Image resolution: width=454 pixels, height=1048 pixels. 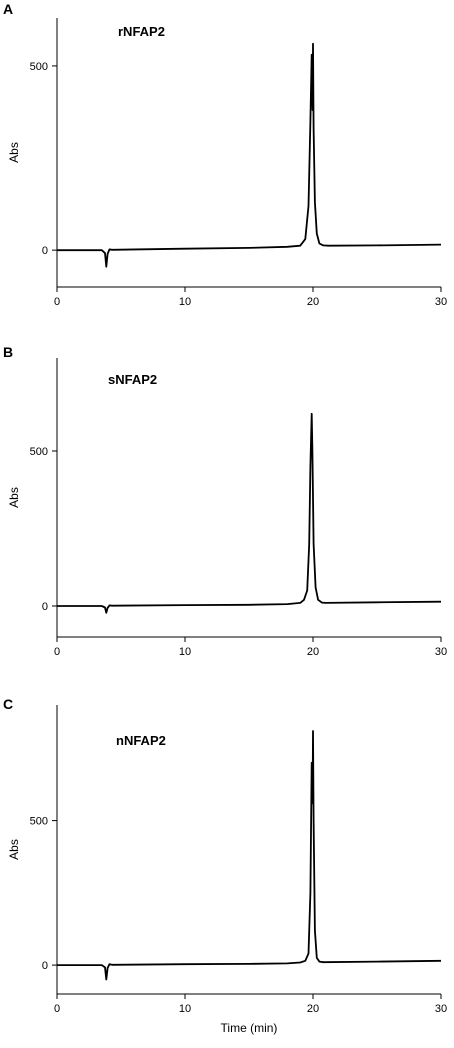 I want to click on panel-letter: A, so click(x=8, y=9).